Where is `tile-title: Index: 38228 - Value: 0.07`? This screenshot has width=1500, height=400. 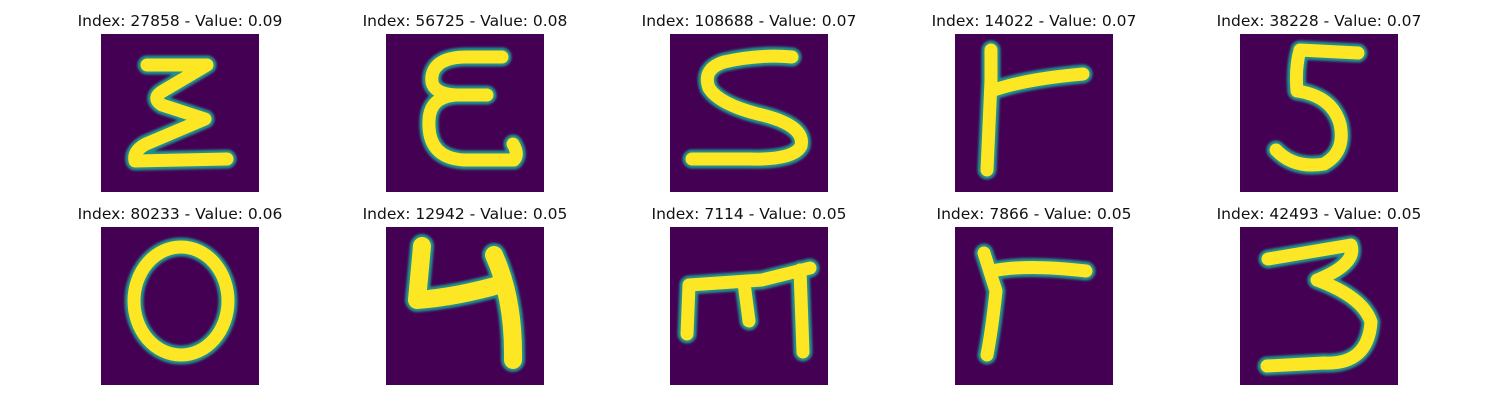
tile-title: Index: 38228 - Value: 0.07 is located at coordinates (1319, 21).